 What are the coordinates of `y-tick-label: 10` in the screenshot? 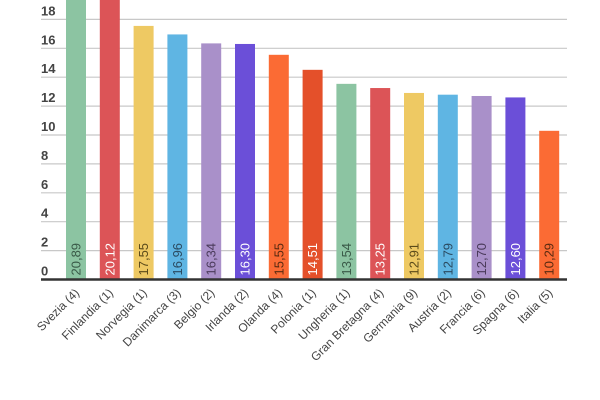 It's located at (48, 126).